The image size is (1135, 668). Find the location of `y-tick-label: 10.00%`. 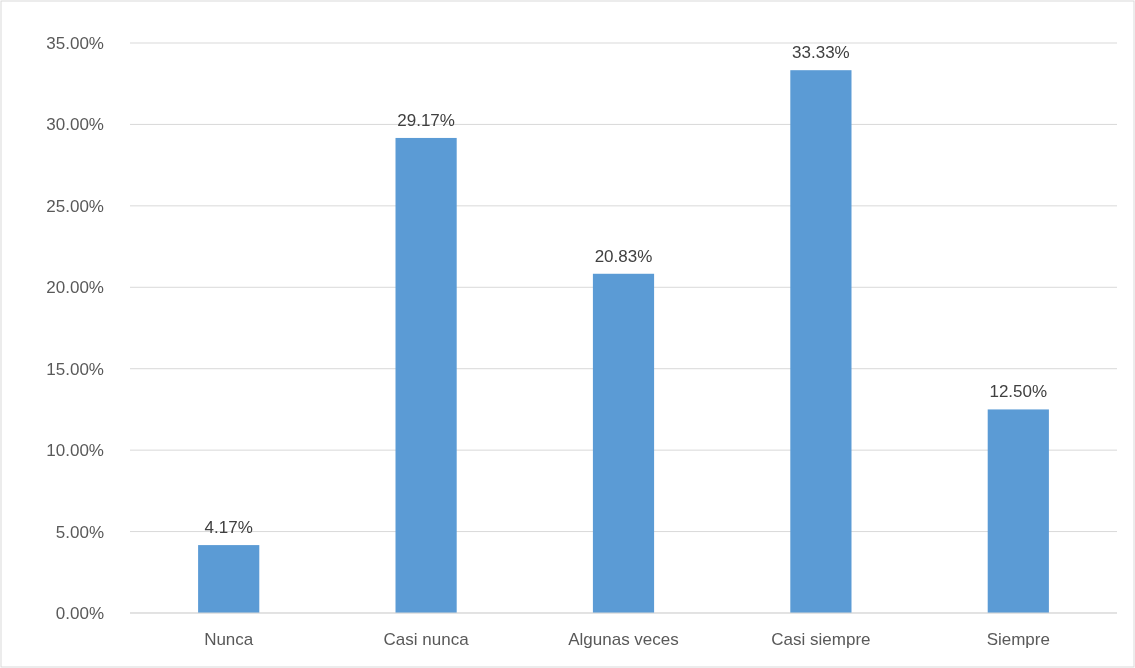

y-tick-label: 10.00% is located at coordinates (75, 451).